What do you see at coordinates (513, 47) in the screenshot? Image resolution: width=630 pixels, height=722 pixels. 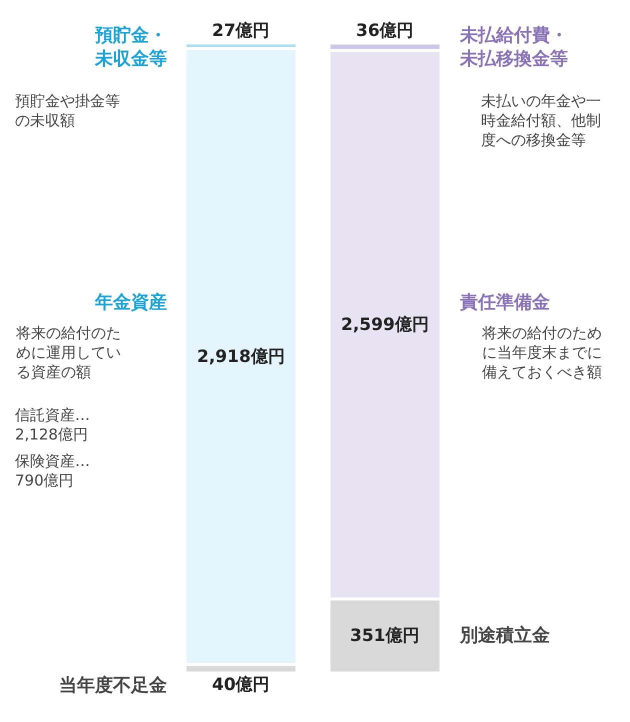 I see `series-label: 未払給付費・未払移換金等` at bounding box center [513, 47].